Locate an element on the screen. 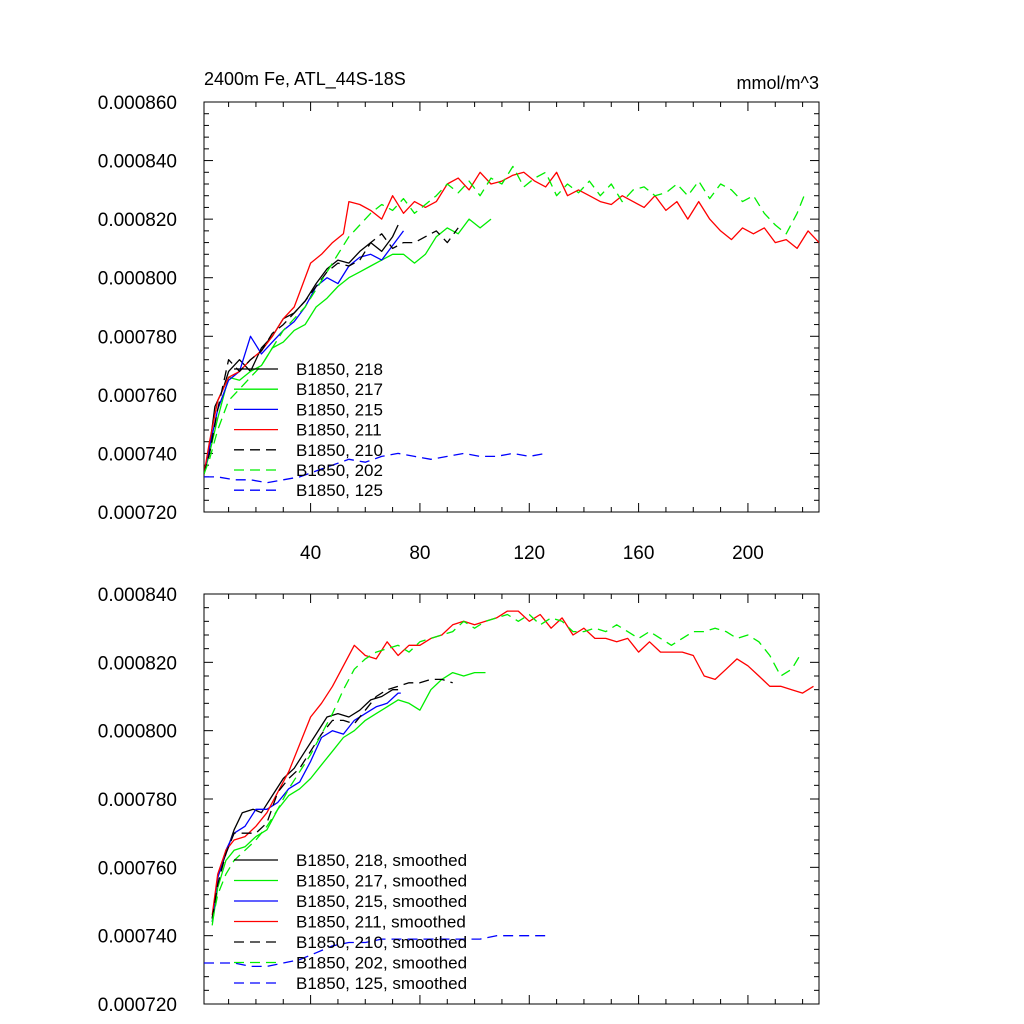 This screenshot has width=1024, height=1024. x-tick-label: 40 is located at coordinates (310, 553).